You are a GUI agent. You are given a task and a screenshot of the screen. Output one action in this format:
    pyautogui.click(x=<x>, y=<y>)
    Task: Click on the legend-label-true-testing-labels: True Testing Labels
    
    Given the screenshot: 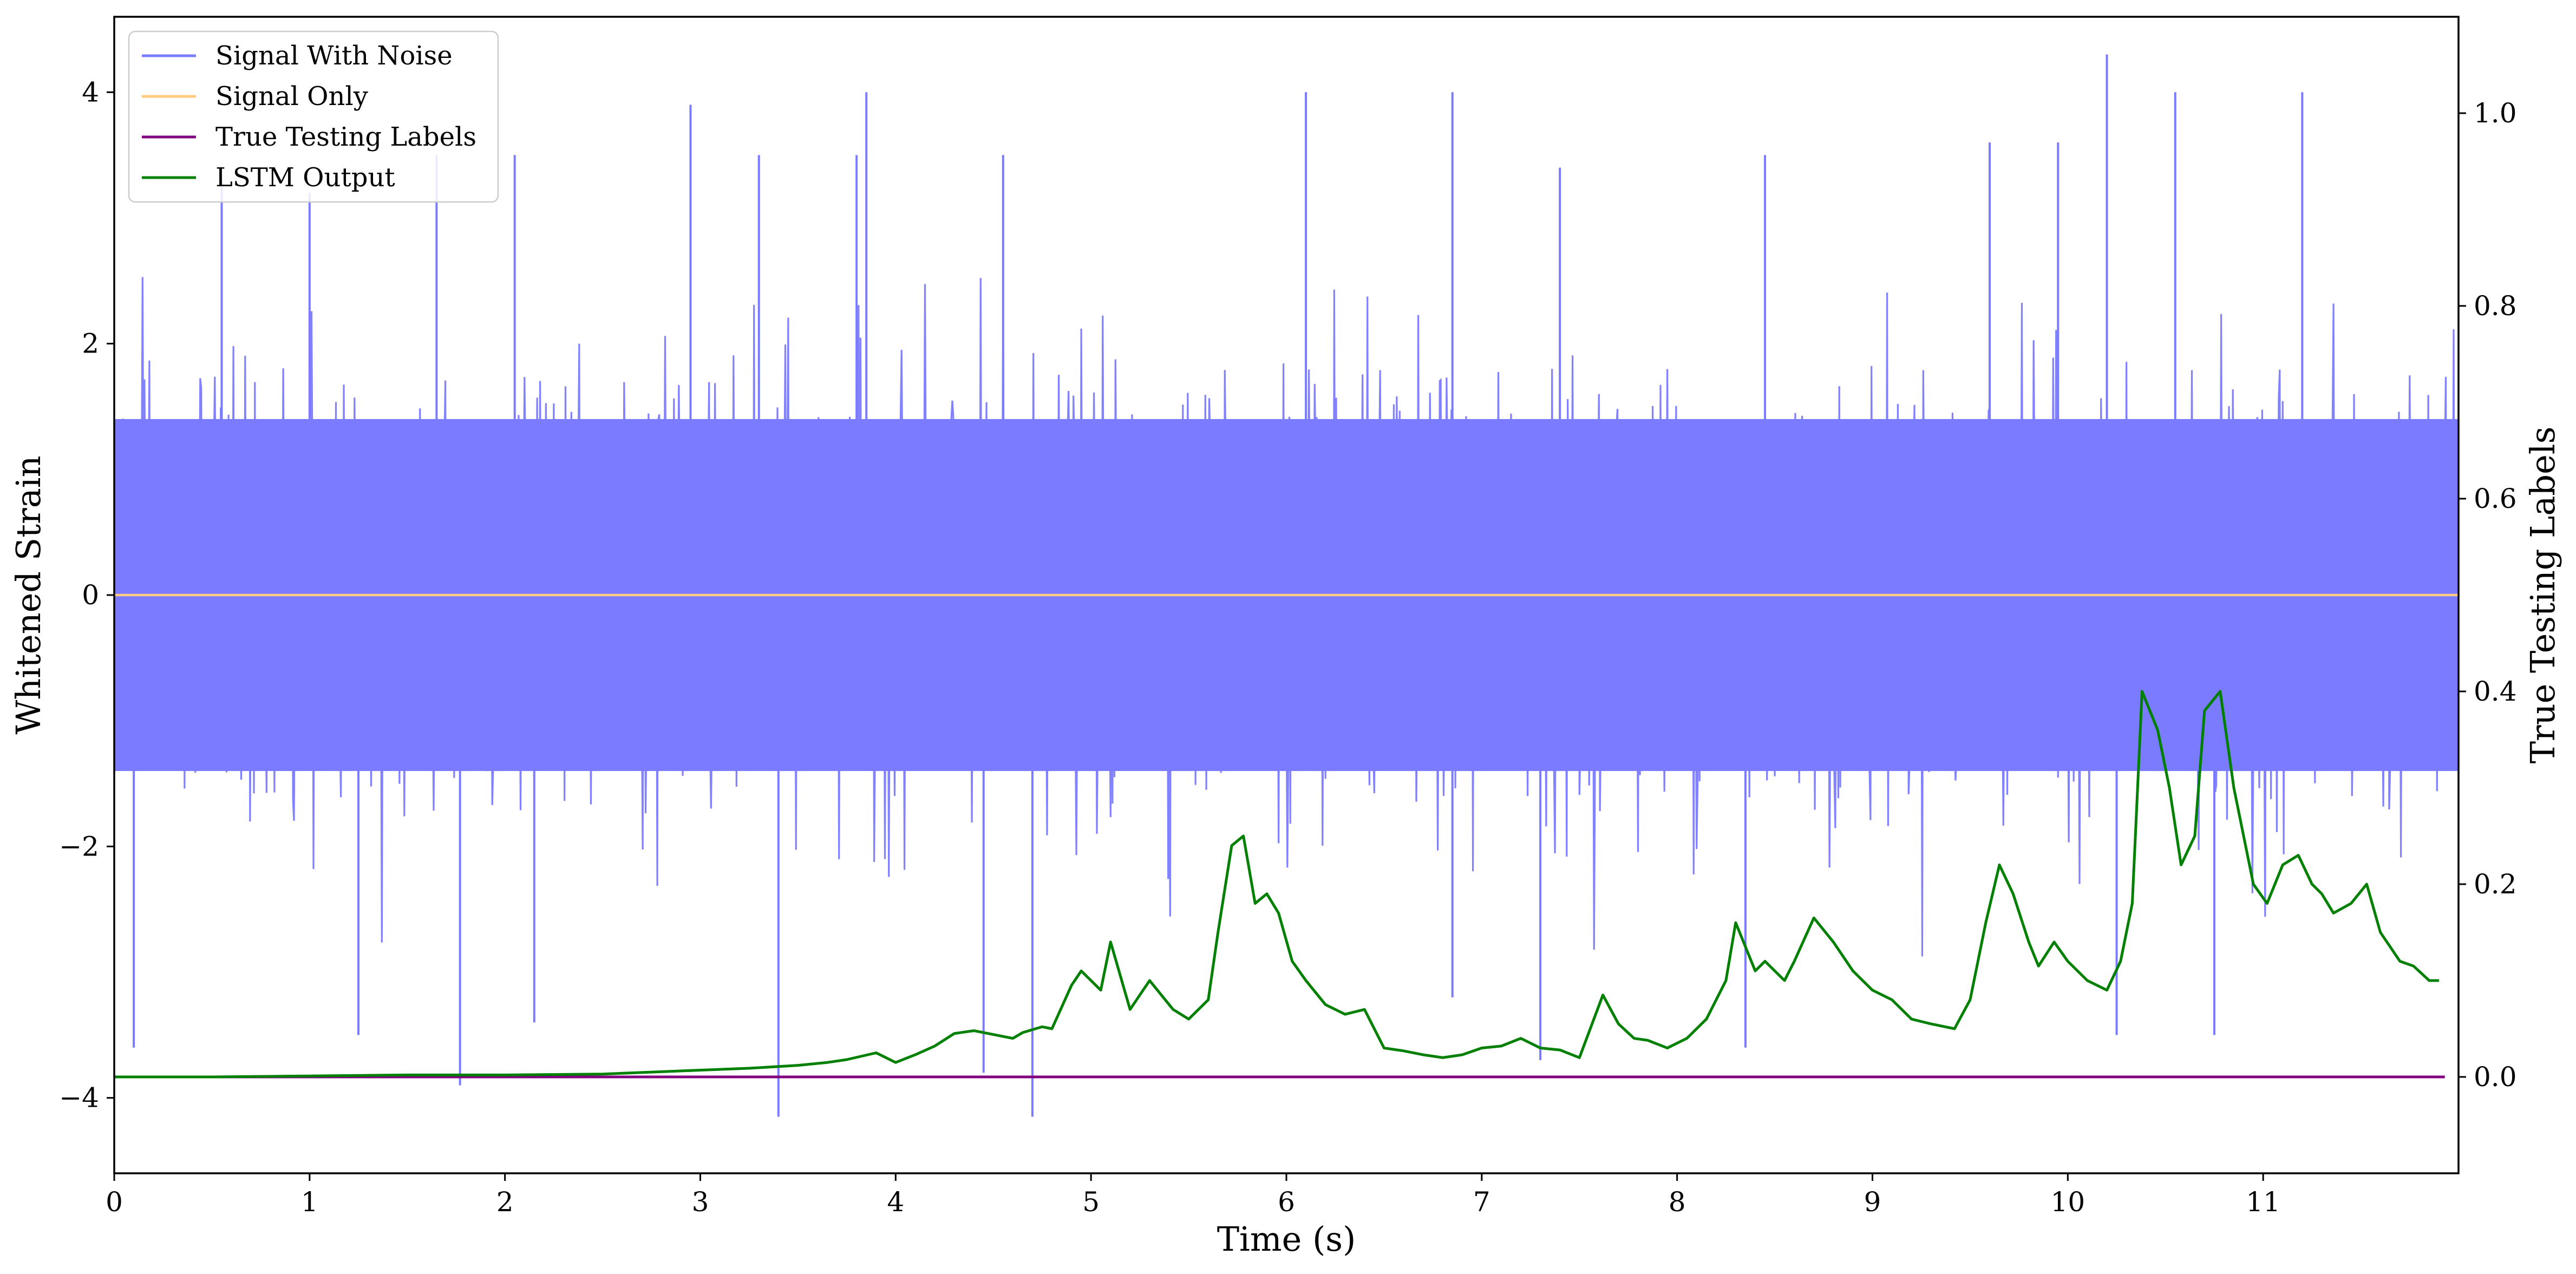 What is the action you would take?
    pyautogui.click(x=345, y=137)
    